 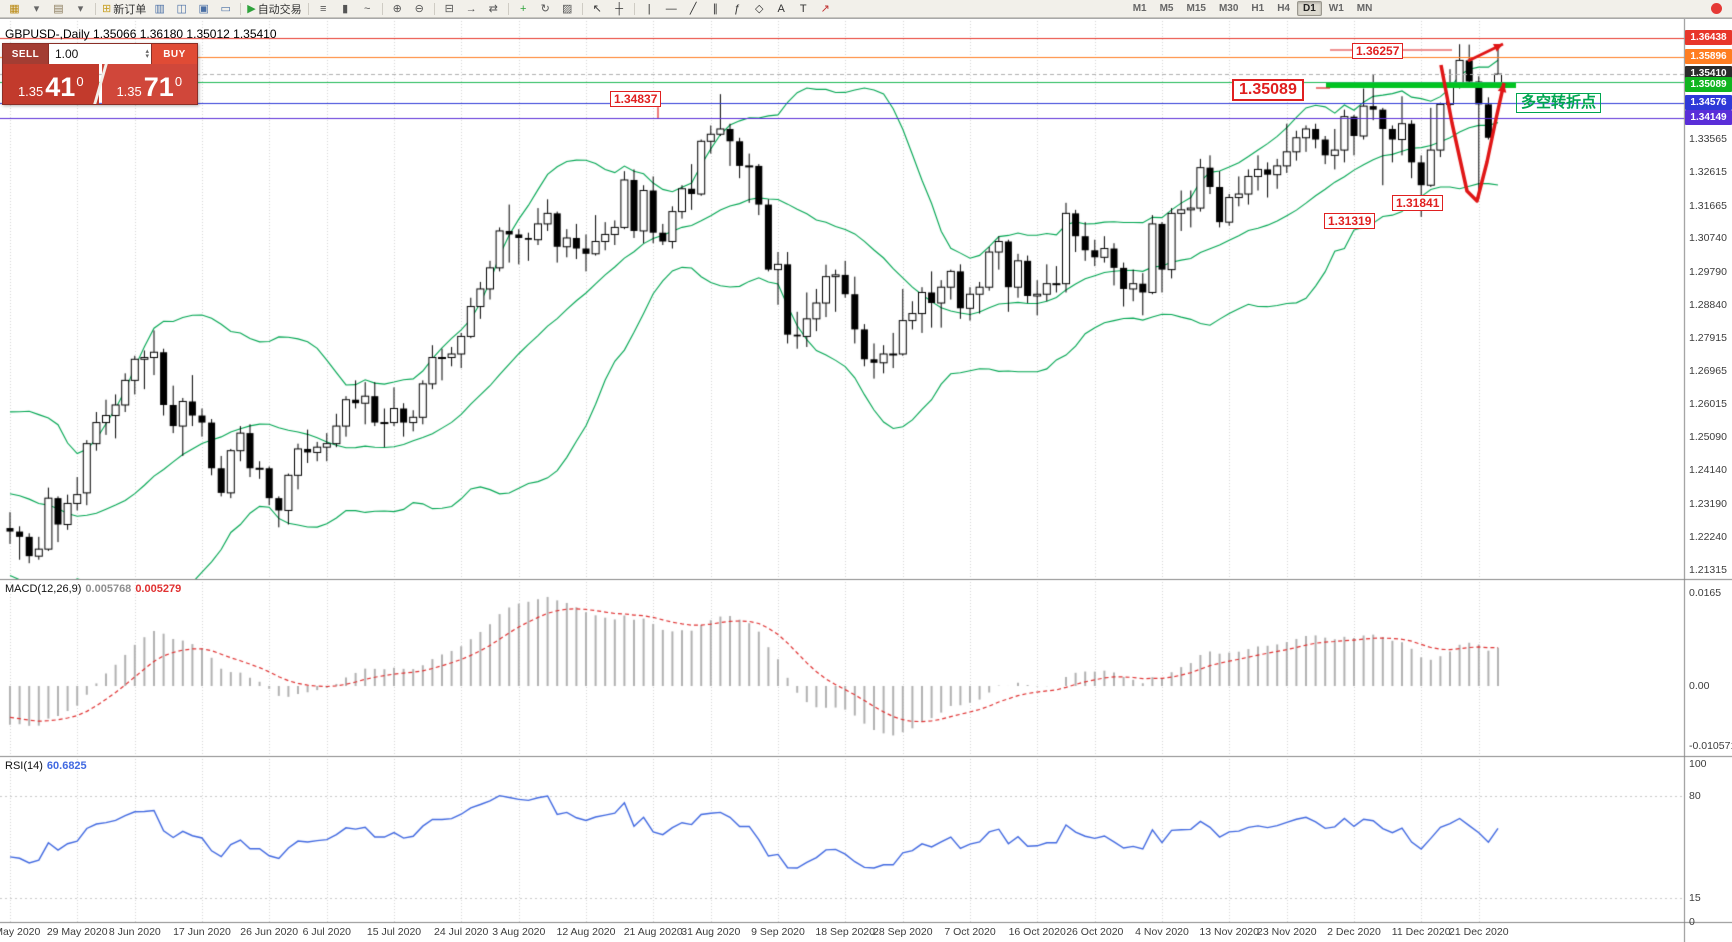 What do you see at coordinates (1309, 8) in the screenshot?
I see `timeframe-d1: D1` at bounding box center [1309, 8].